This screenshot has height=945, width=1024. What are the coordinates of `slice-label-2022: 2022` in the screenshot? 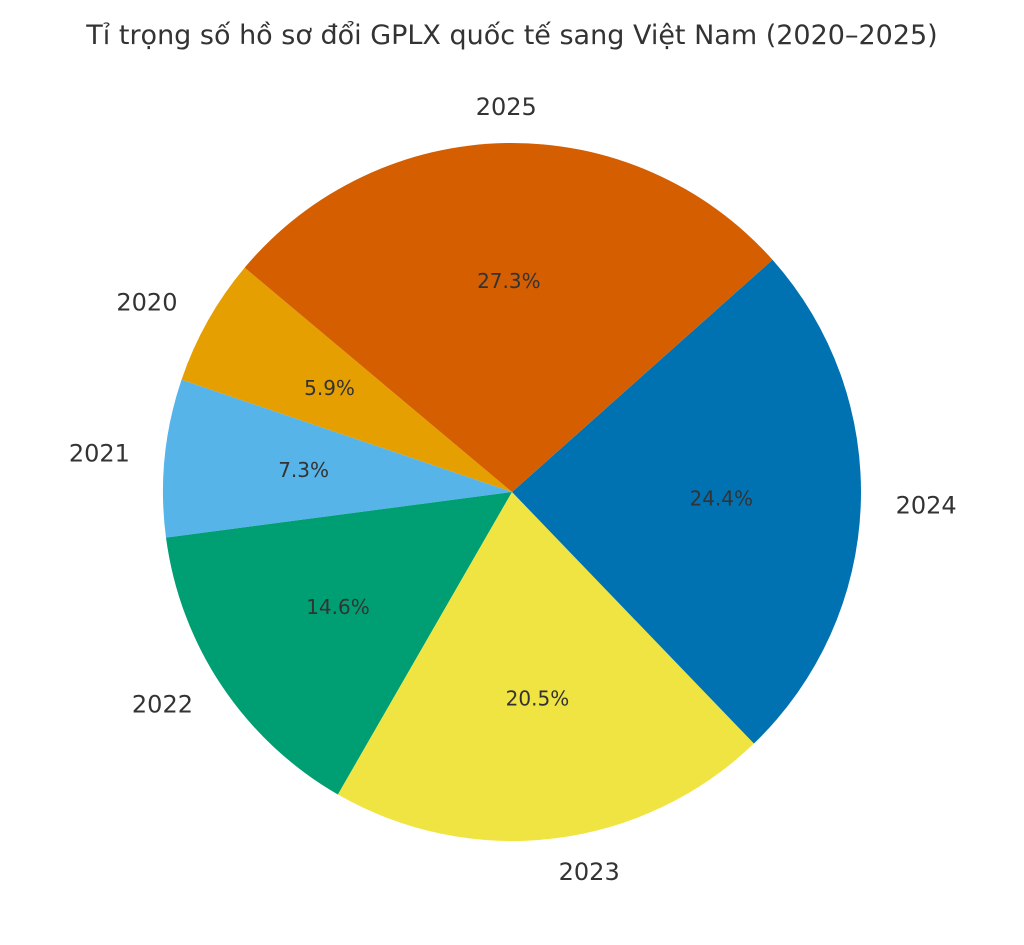 It's located at (162, 705).